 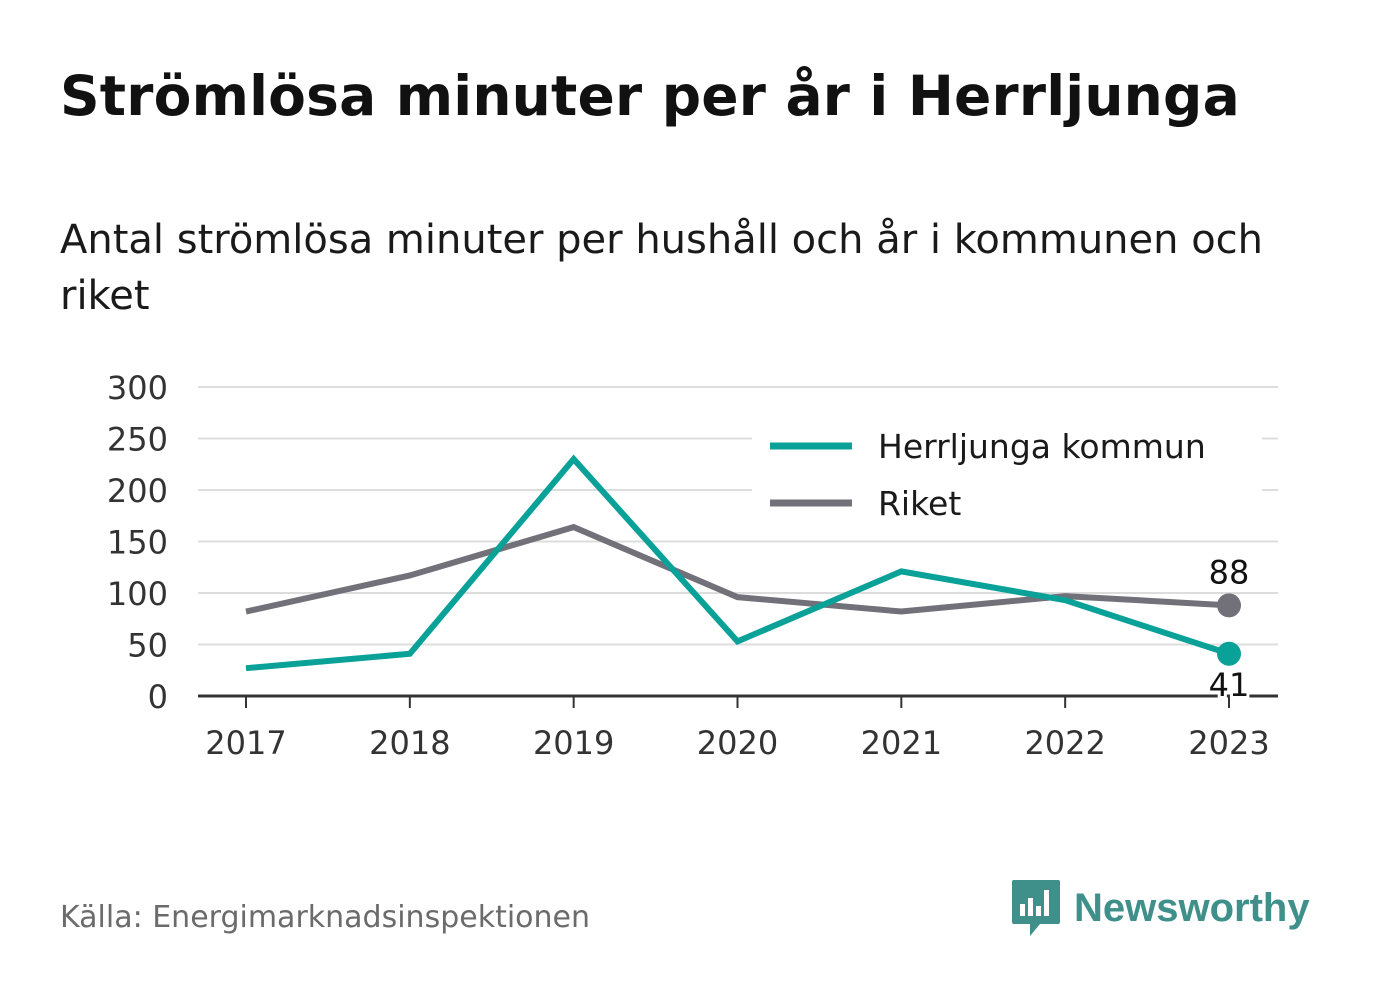 What do you see at coordinates (1229, 653) in the screenshot?
I see `end-point-kommun` at bounding box center [1229, 653].